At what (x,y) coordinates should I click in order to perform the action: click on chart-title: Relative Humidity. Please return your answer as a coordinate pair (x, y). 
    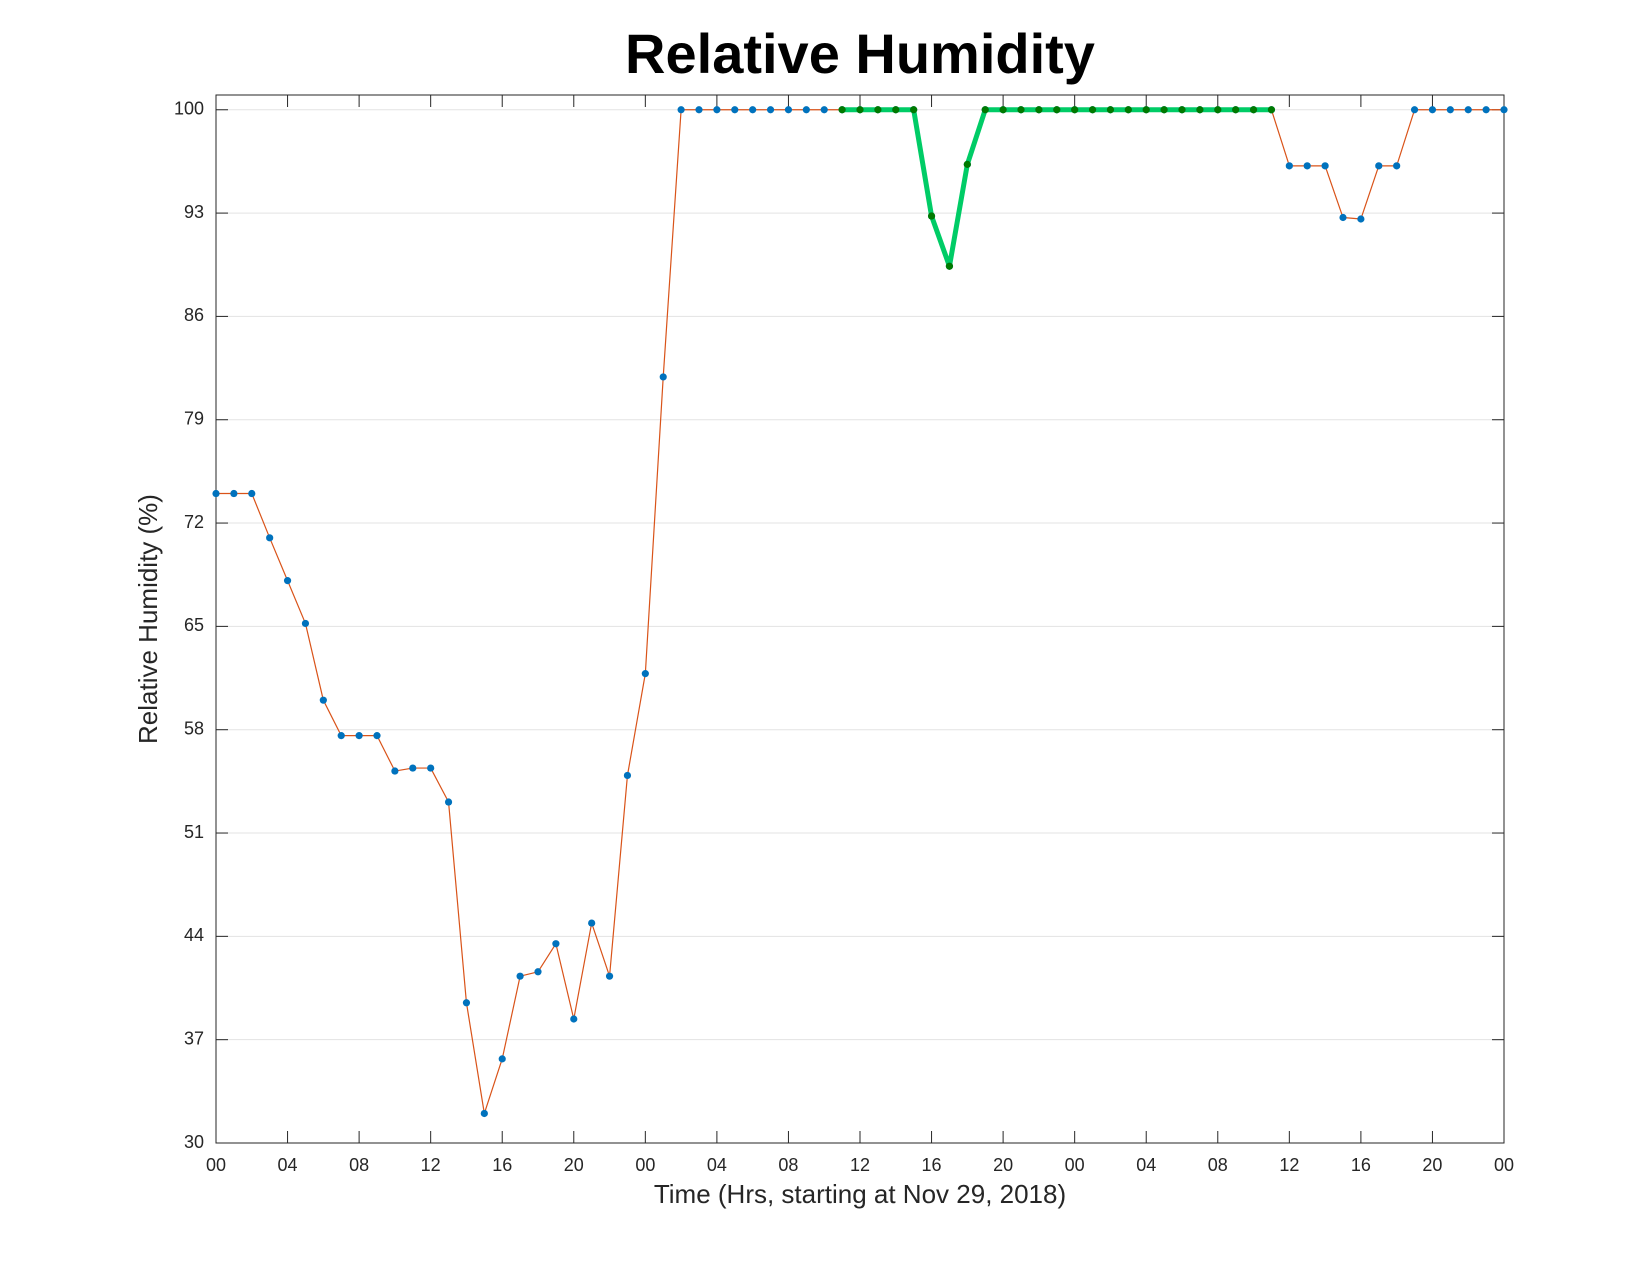
    Looking at the image, I should click on (860, 53).